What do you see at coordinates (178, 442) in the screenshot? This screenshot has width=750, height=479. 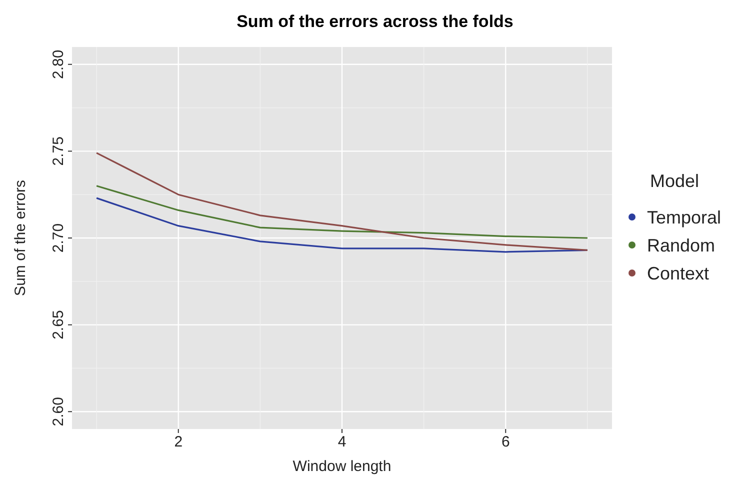 I see `x-tick-label: 2` at bounding box center [178, 442].